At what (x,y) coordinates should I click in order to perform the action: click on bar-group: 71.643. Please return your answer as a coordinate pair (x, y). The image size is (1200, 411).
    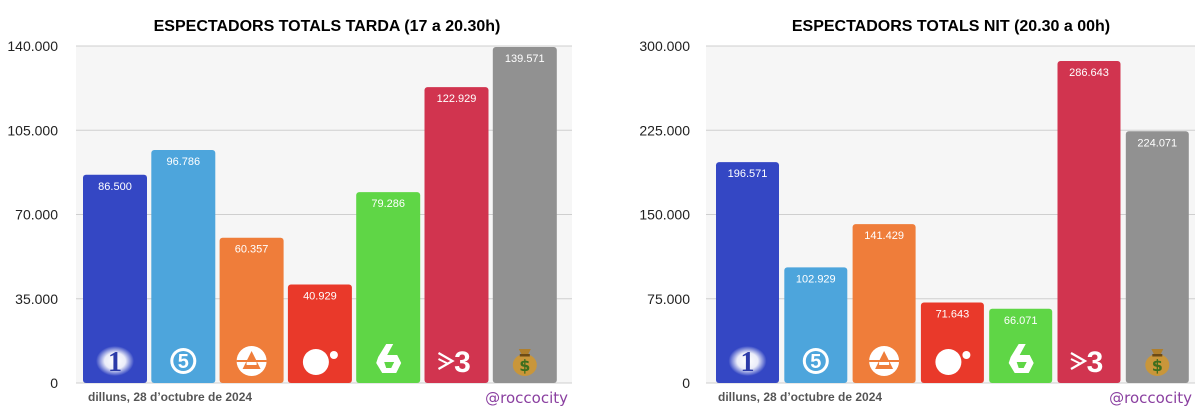
    Looking at the image, I should click on (952, 342).